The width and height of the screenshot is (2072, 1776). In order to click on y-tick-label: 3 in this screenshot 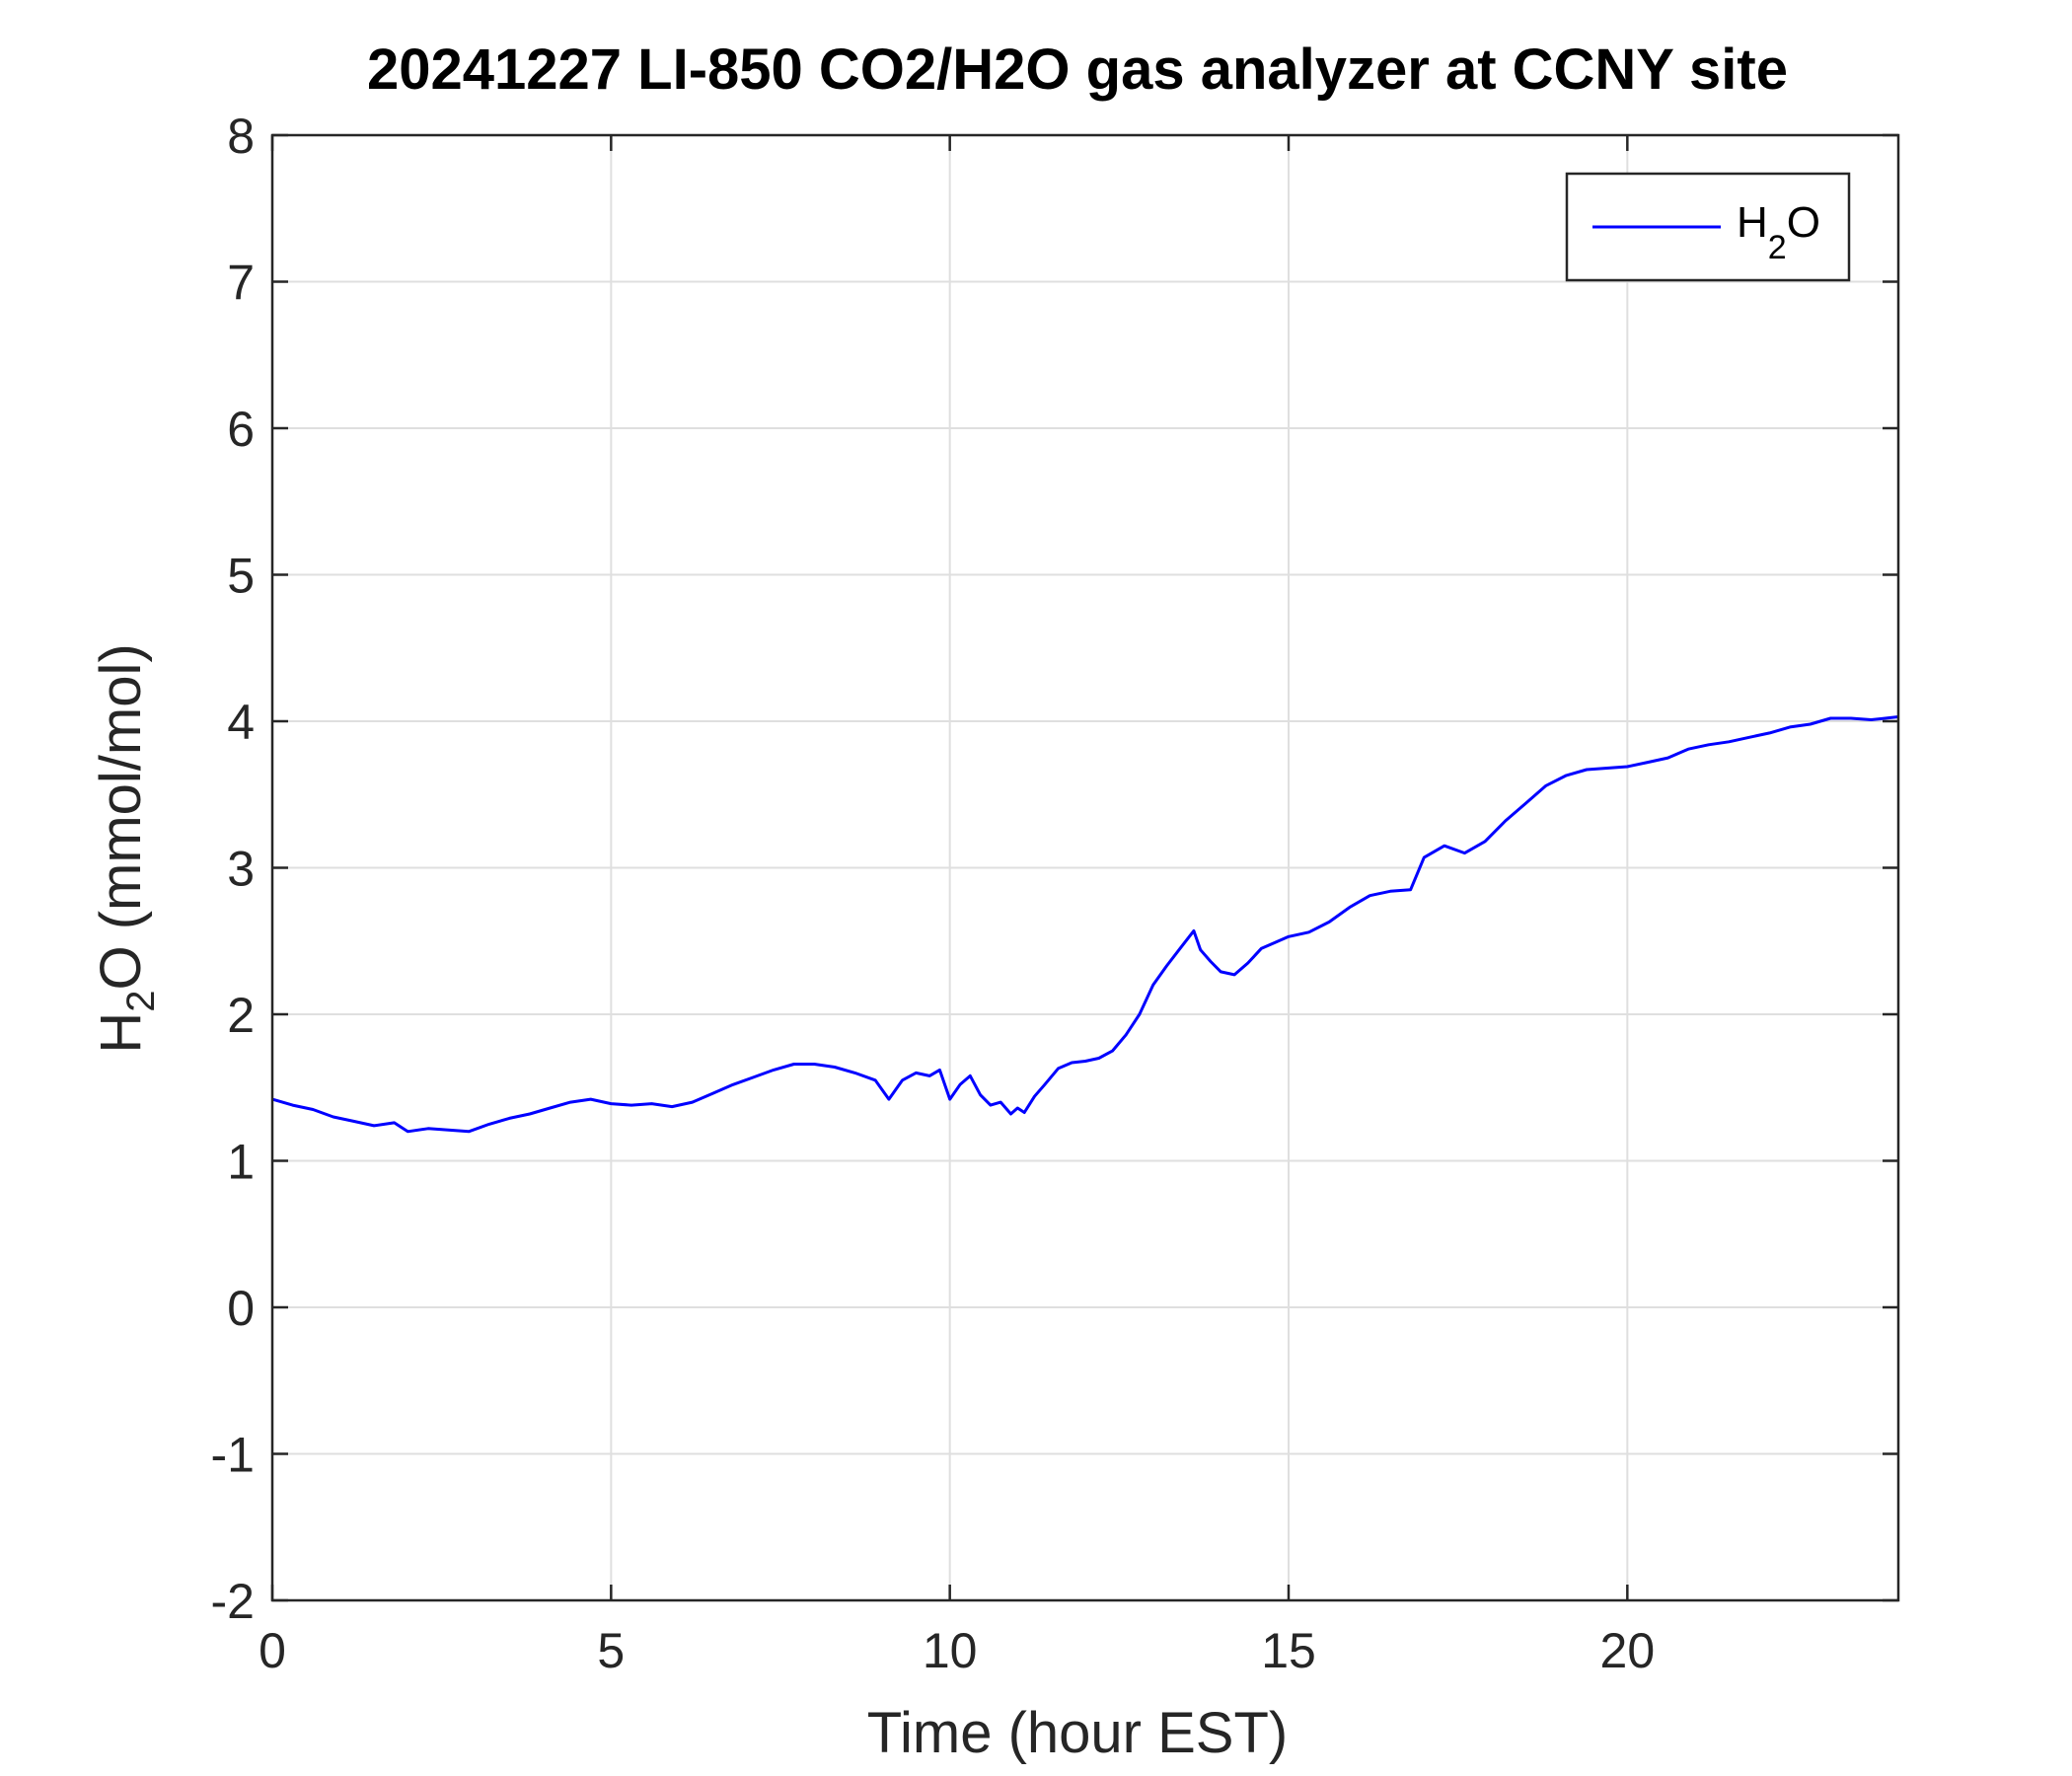, I will do `click(241, 870)`.